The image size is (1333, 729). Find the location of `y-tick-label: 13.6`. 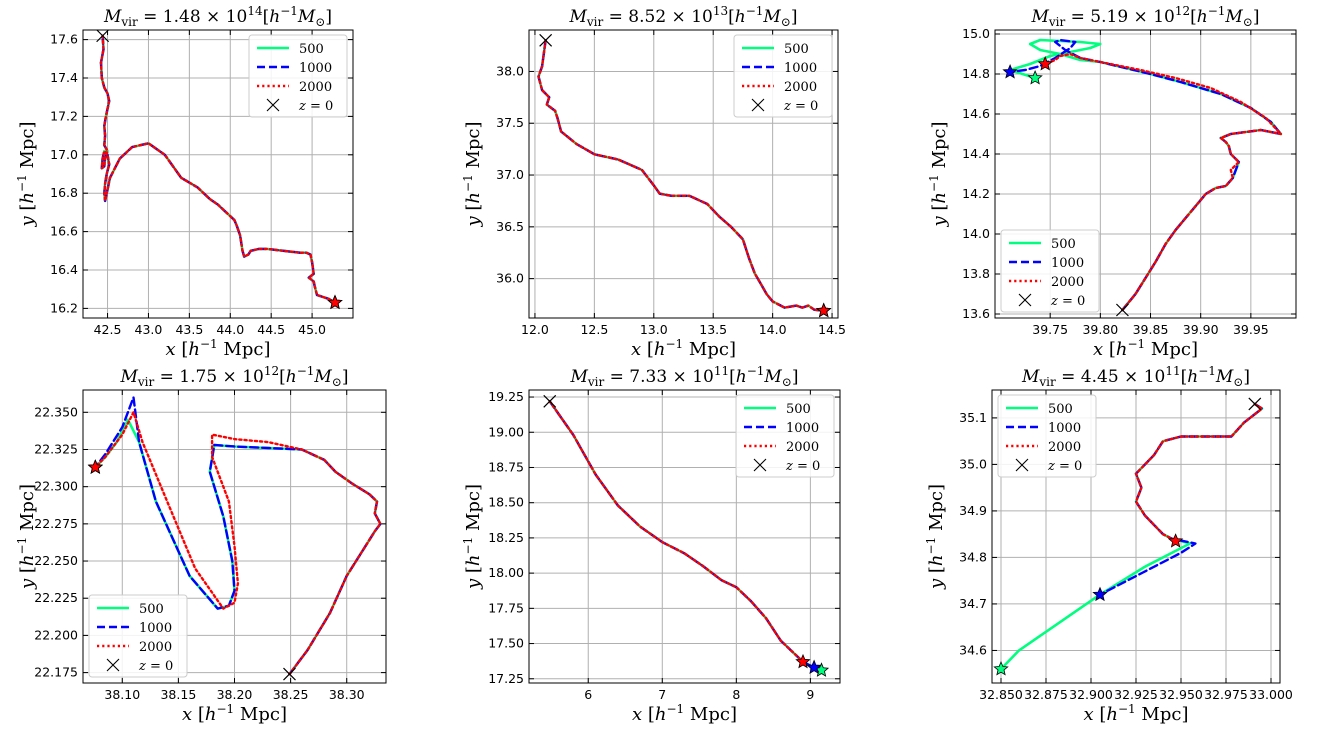

y-tick-label: 13.6 is located at coordinates (976, 313).